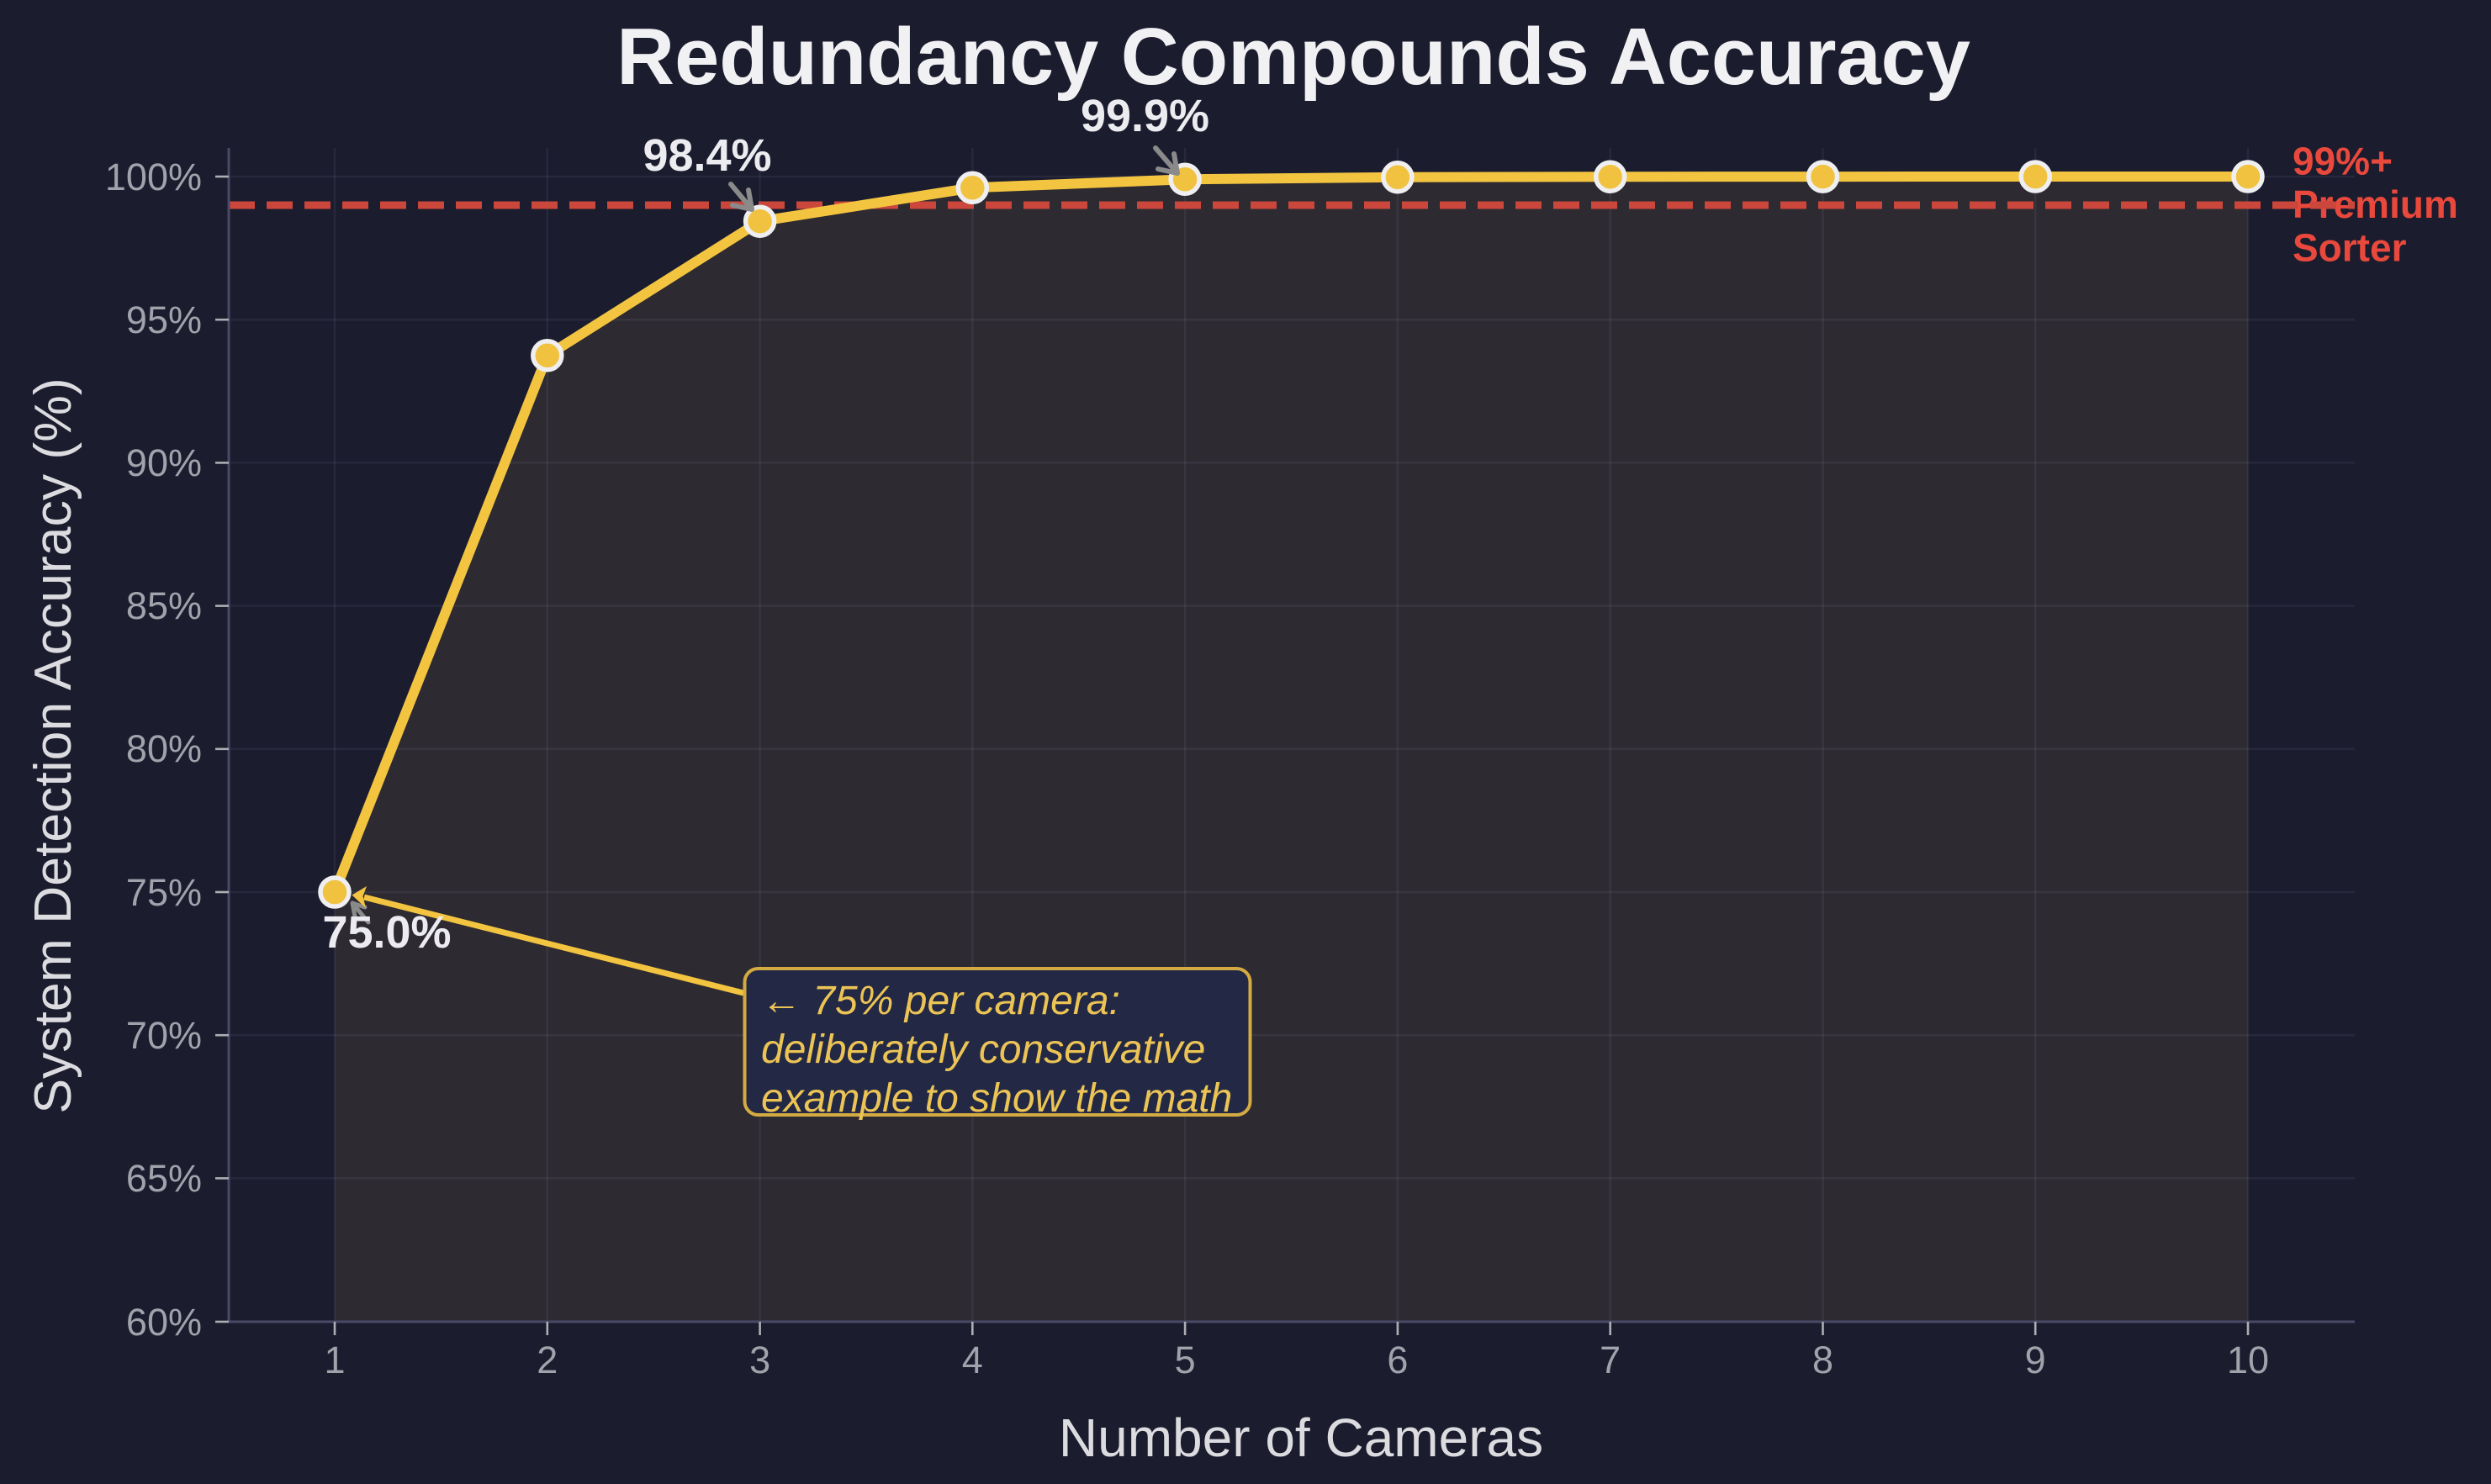 This screenshot has height=1484, width=2491. I want to click on svg-text: 9, so click(2035, 1360).